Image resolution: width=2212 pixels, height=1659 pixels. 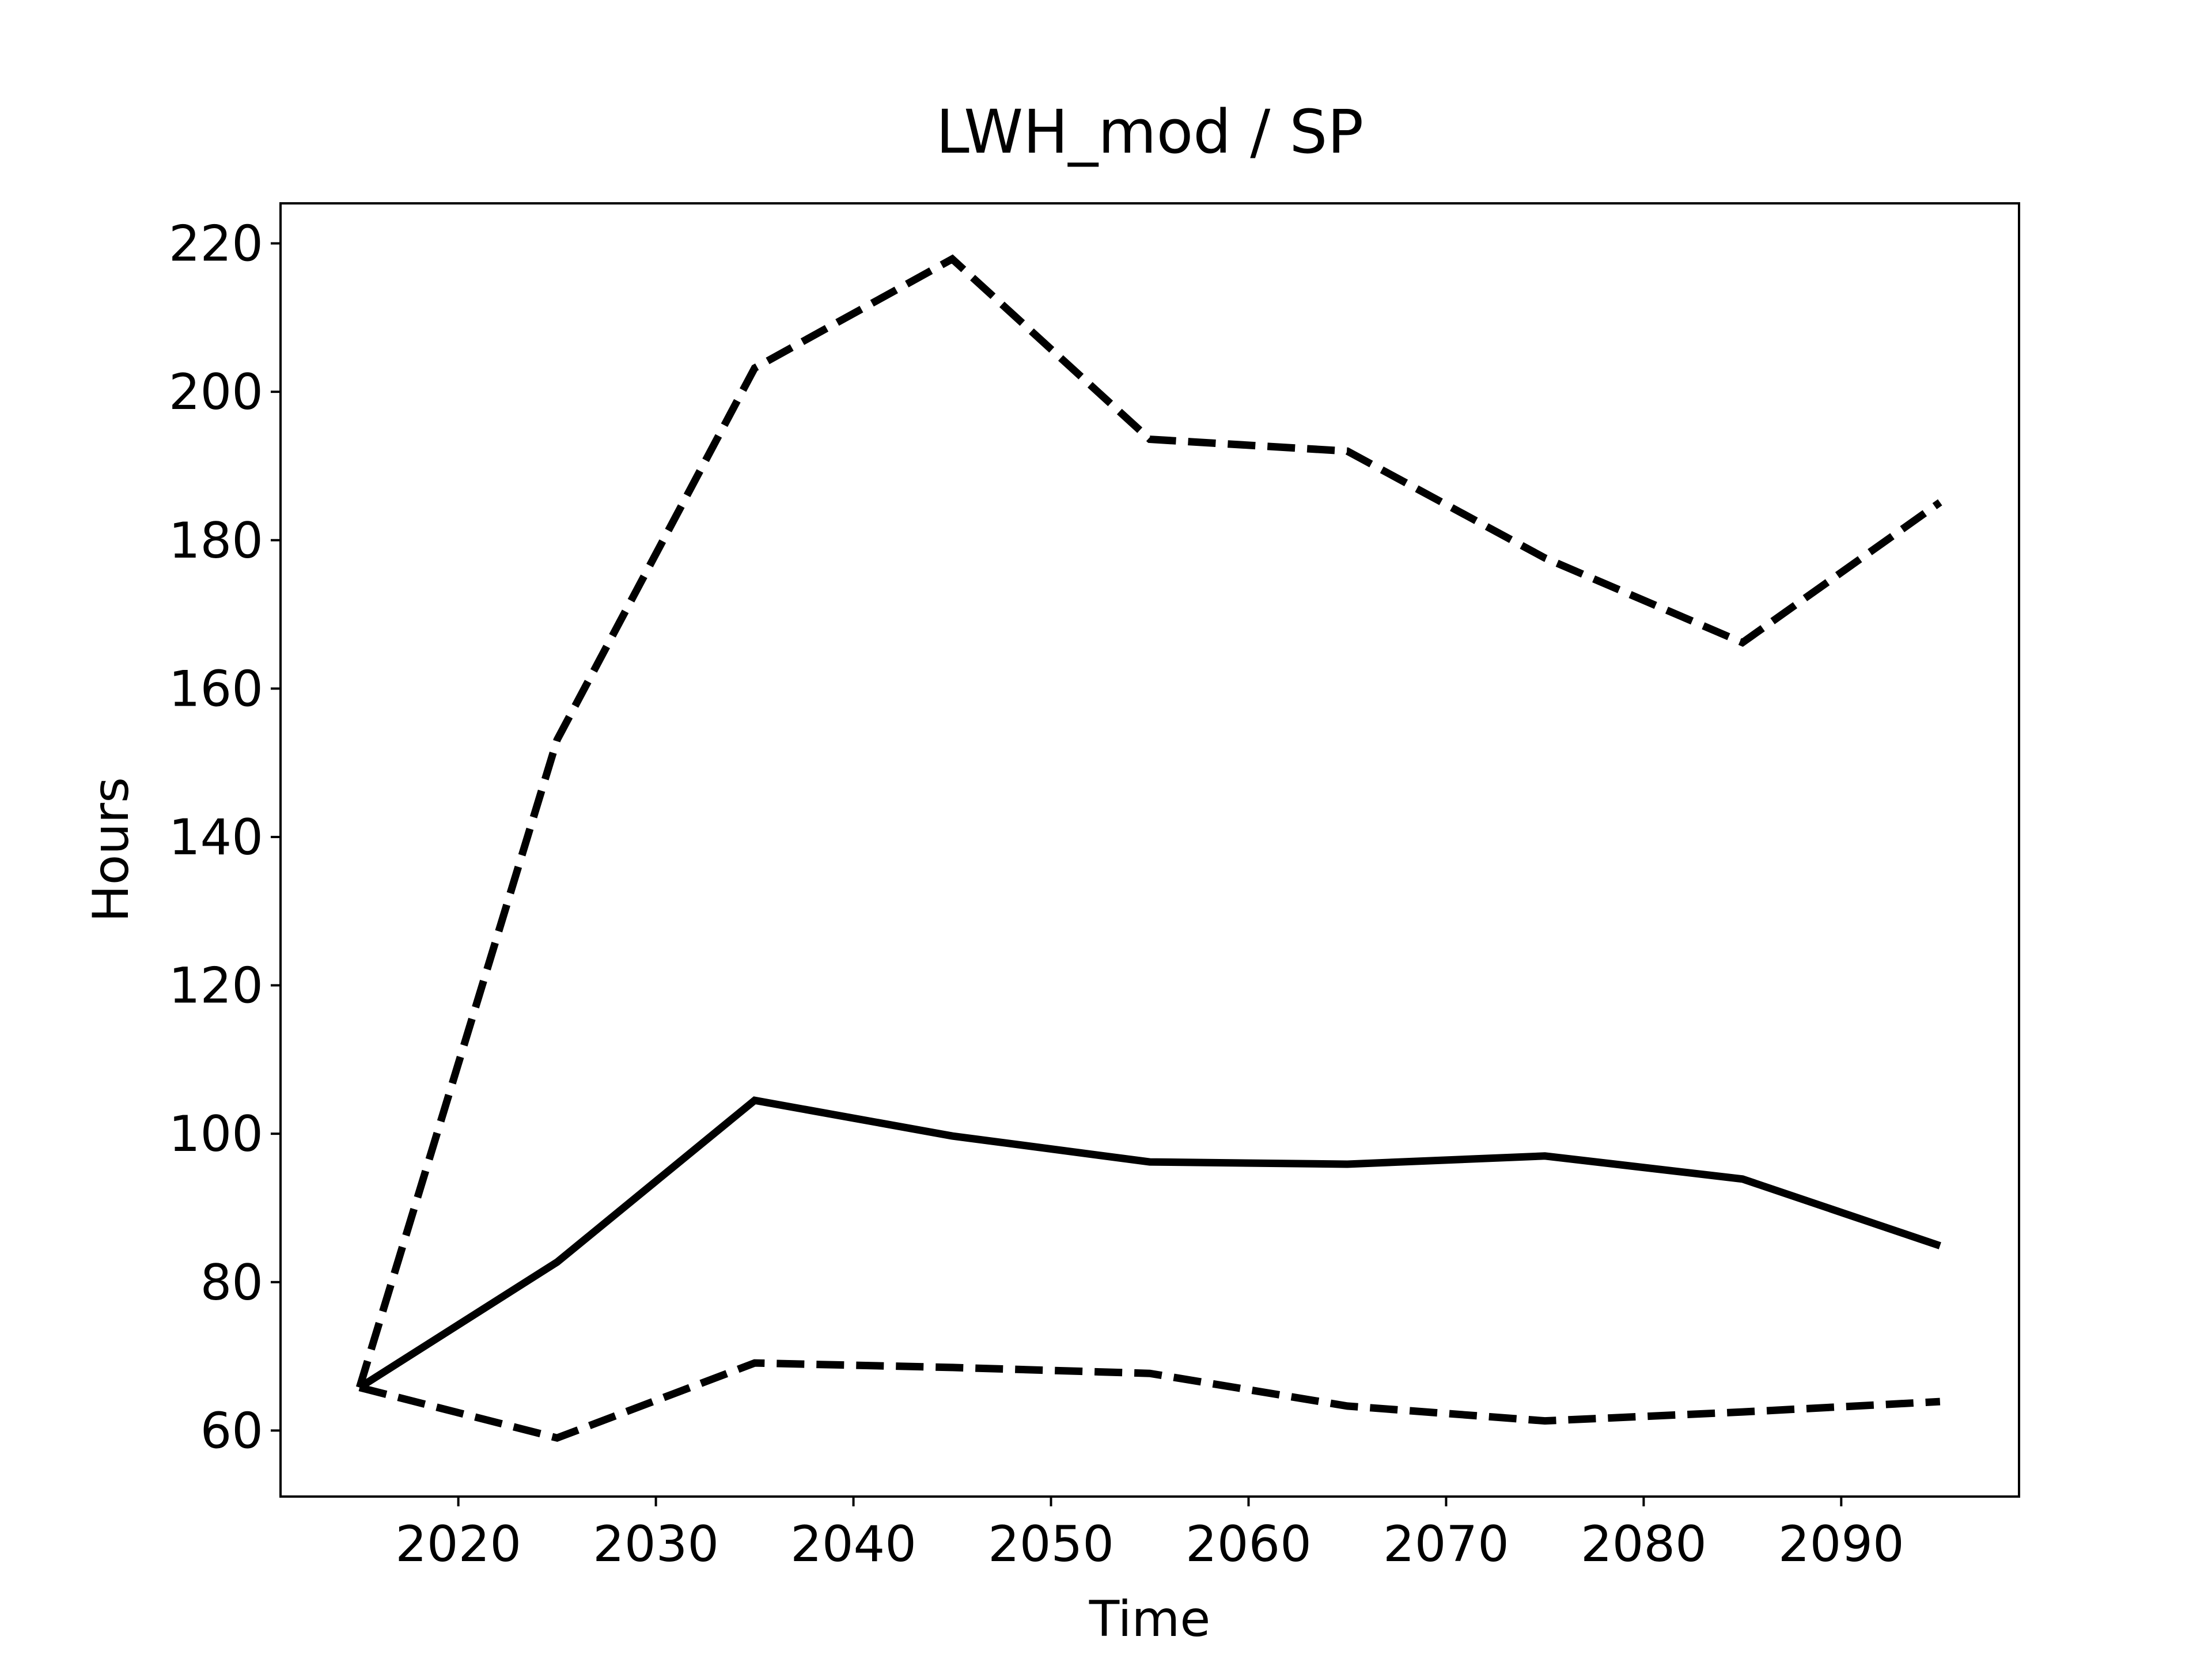 I want to click on x-tick-label: 2040, so click(x=853, y=1544).